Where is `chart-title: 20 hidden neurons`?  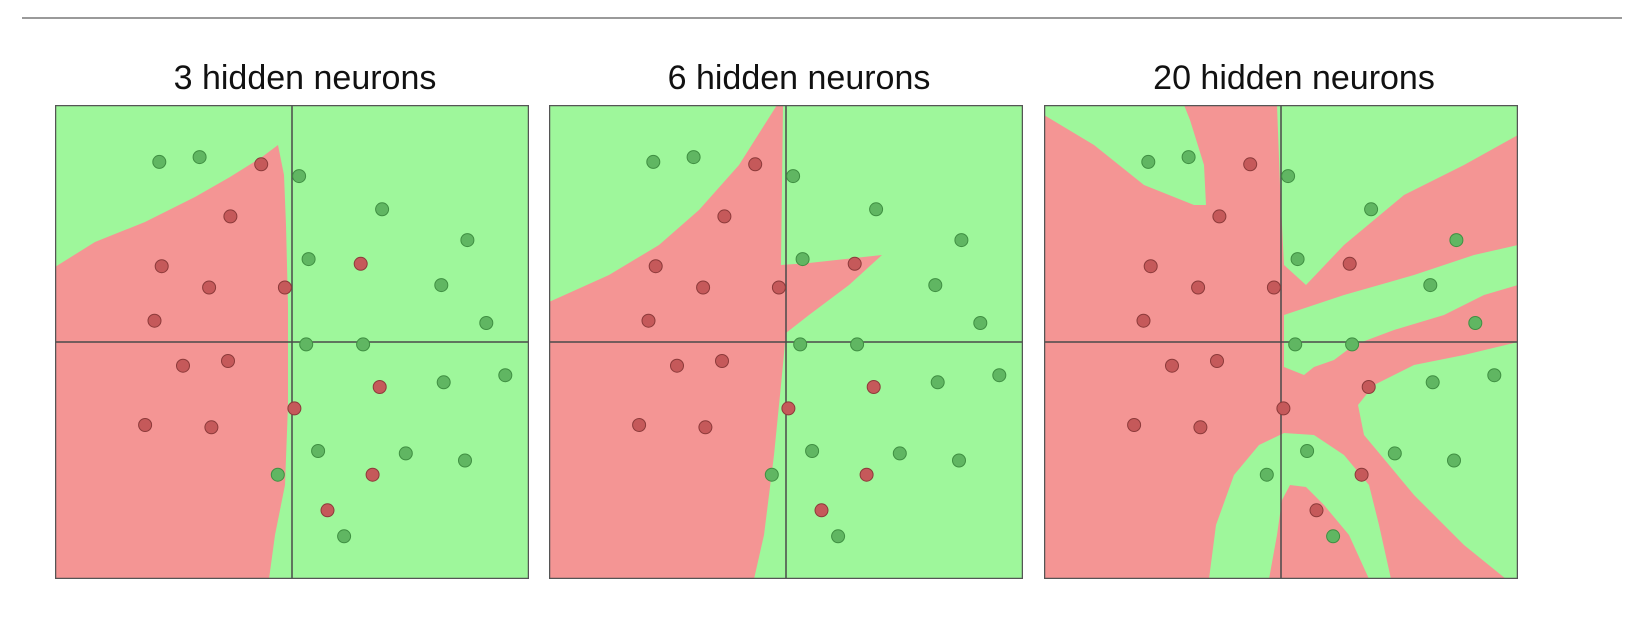
chart-title: 20 hidden neurons is located at coordinates (1294, 78).